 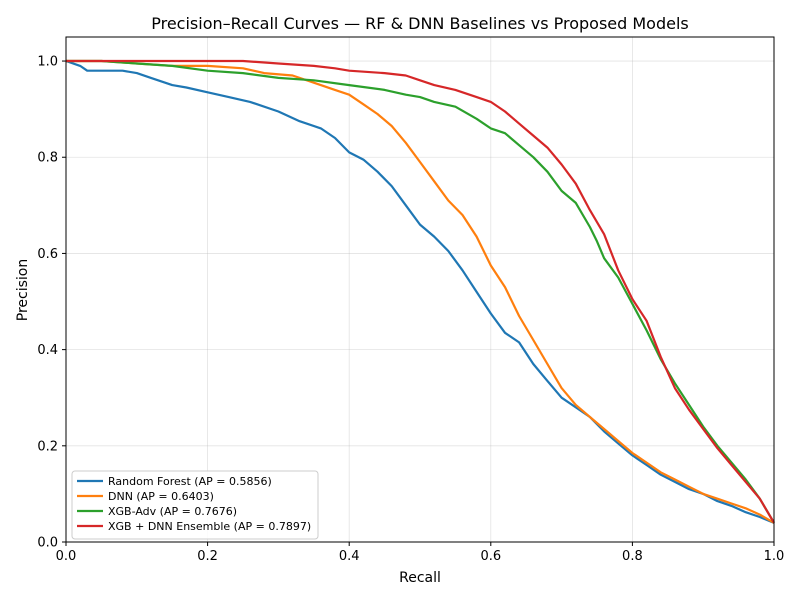 What do you see at coordinates (490, 556) in the screenshot?
I see `x-tick-label: 0.6` at bounding box center [490, 556].